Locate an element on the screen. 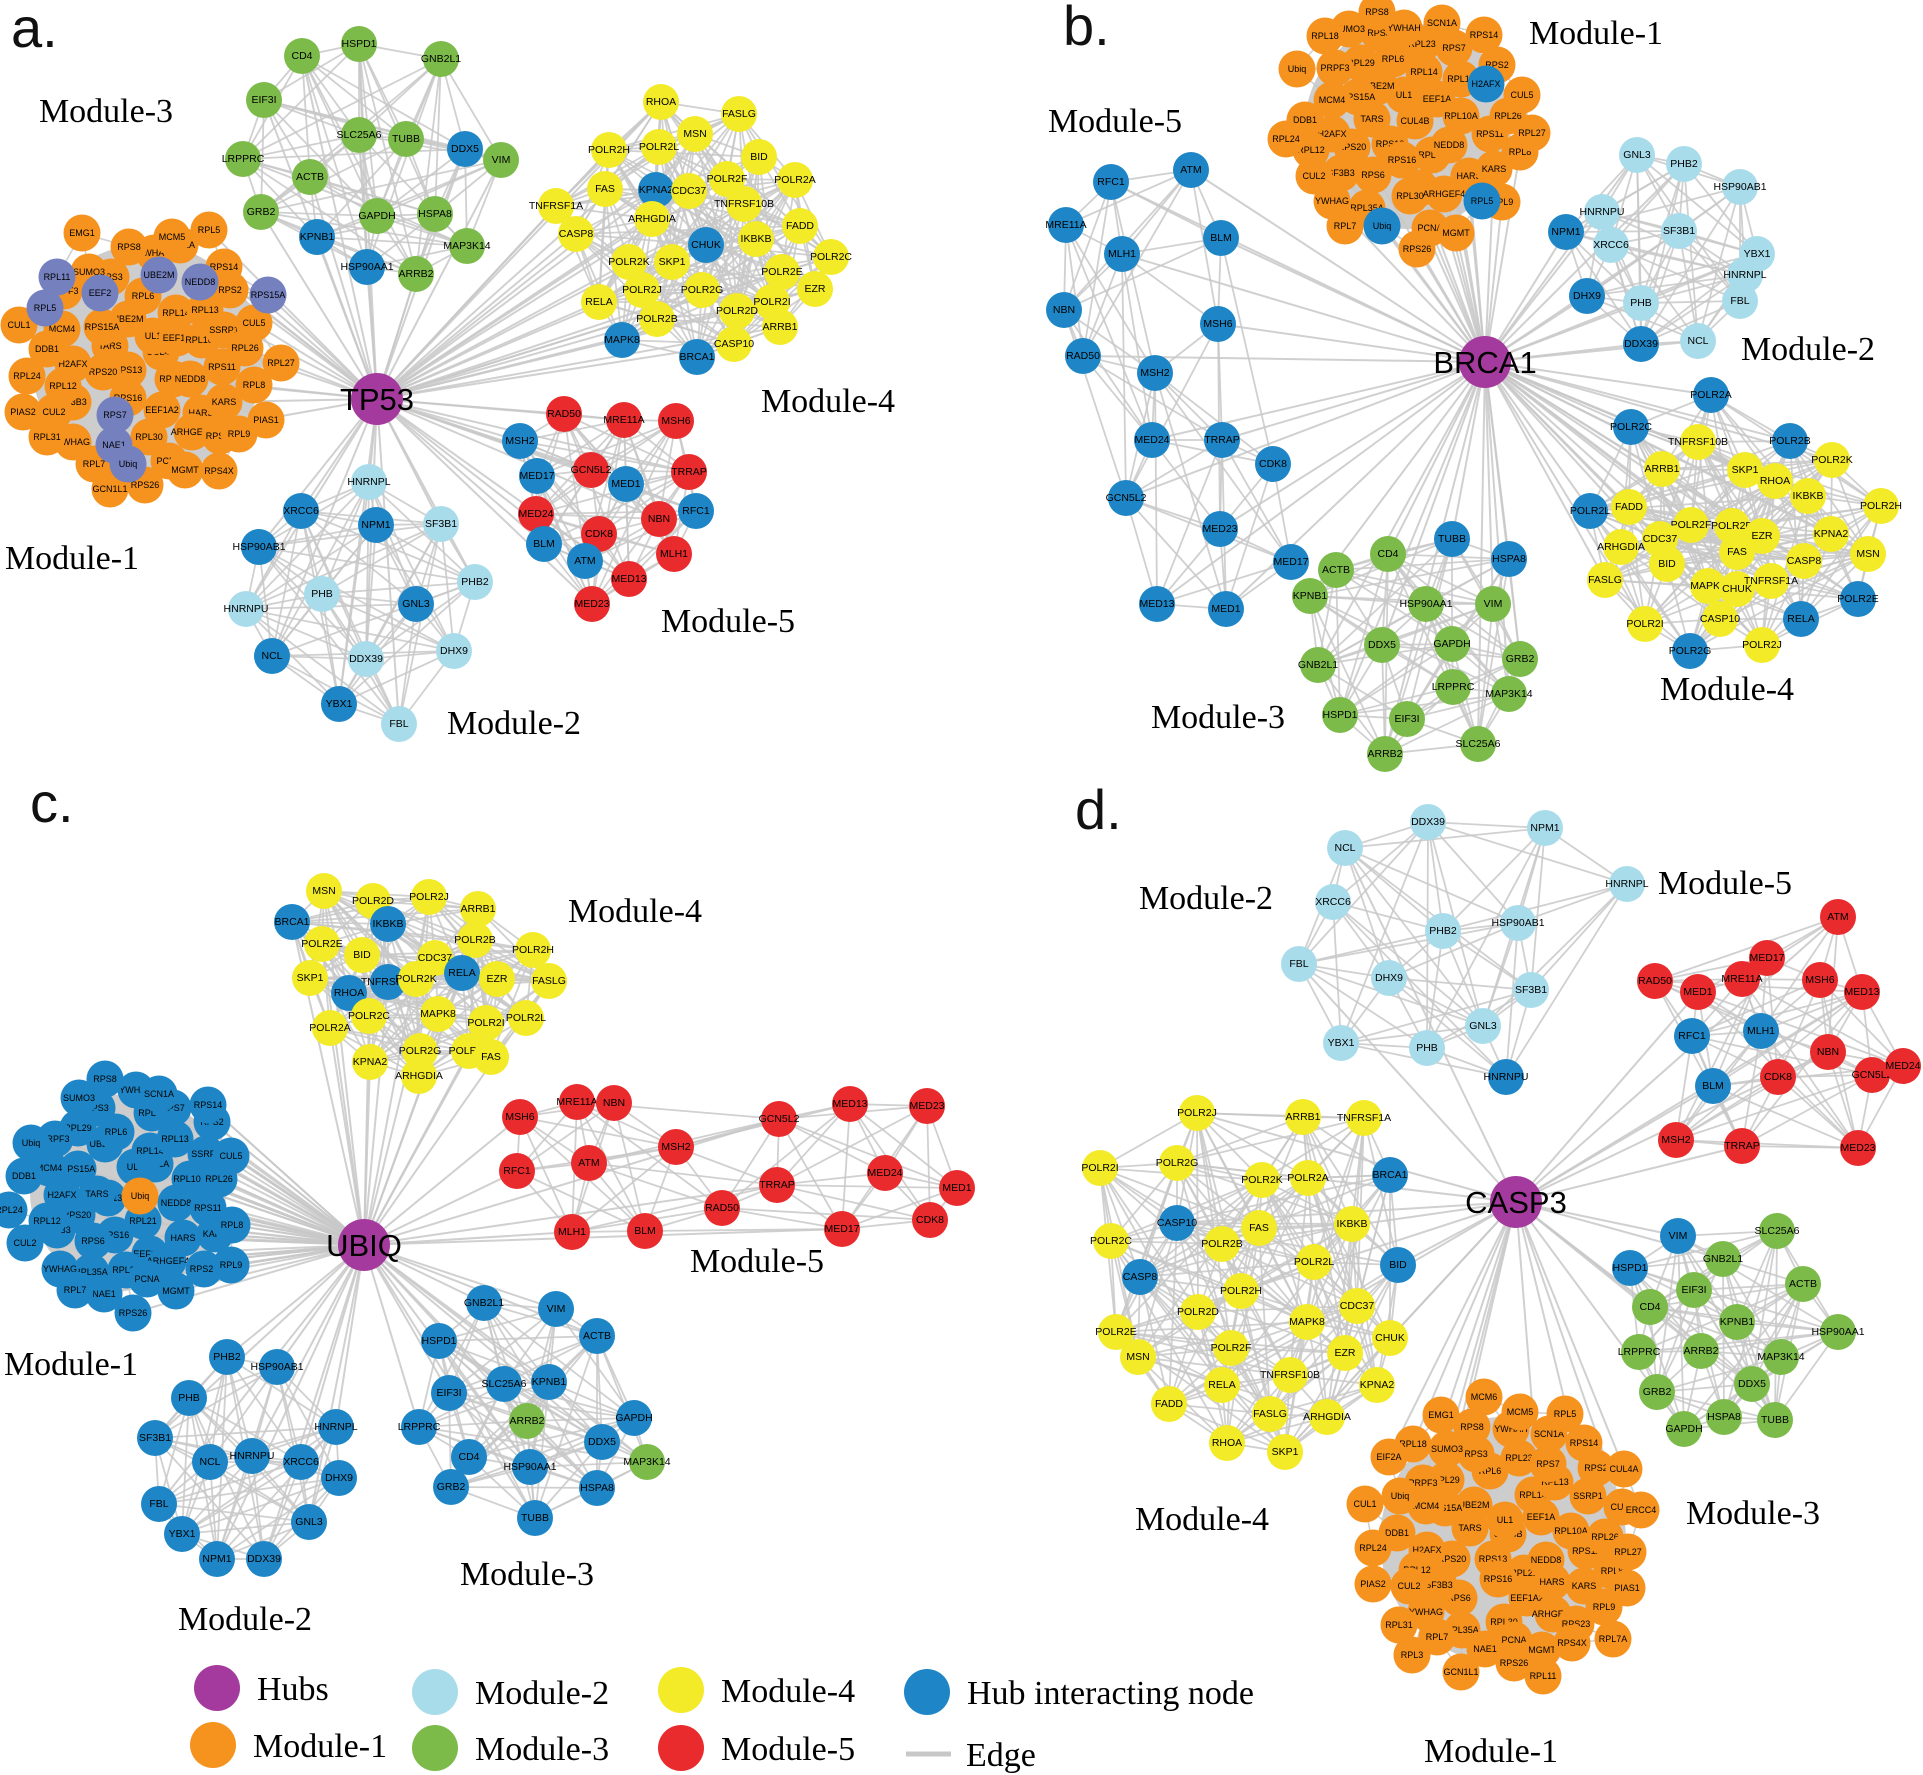 The image size is (1923, 1775). svg-text: RPS6 is located at coordinates (1373, 175).